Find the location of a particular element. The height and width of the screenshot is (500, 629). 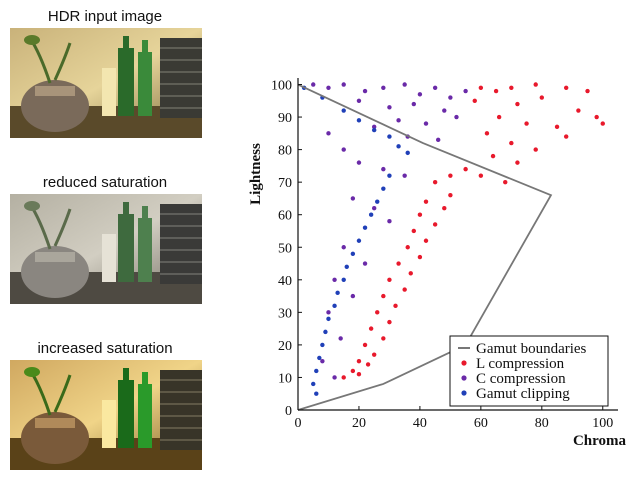

y-tick-label: 70 is located at coordinates (285, 183).